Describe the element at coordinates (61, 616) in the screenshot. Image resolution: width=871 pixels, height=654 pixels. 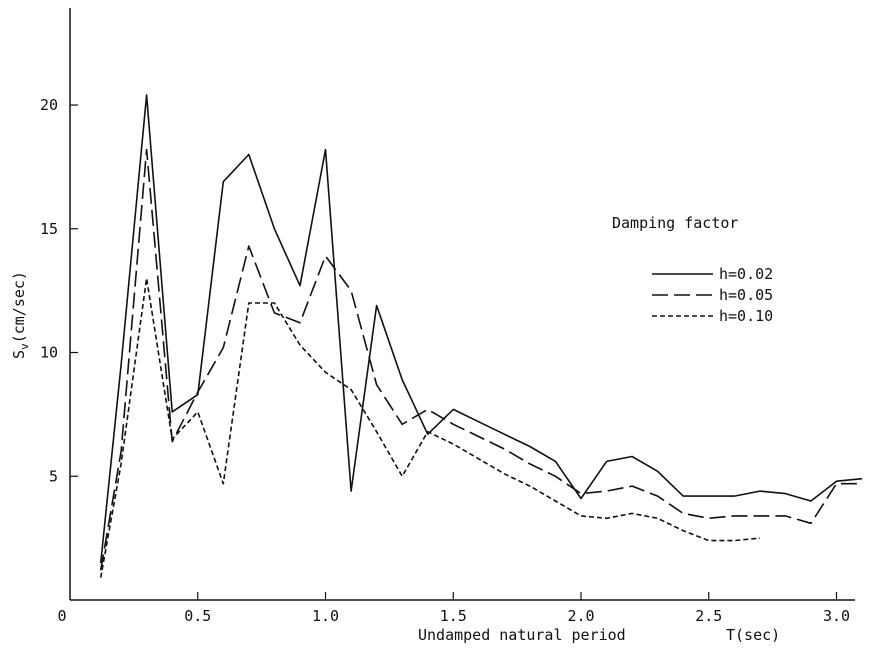
I see `x-tick-label: 0` at that location.